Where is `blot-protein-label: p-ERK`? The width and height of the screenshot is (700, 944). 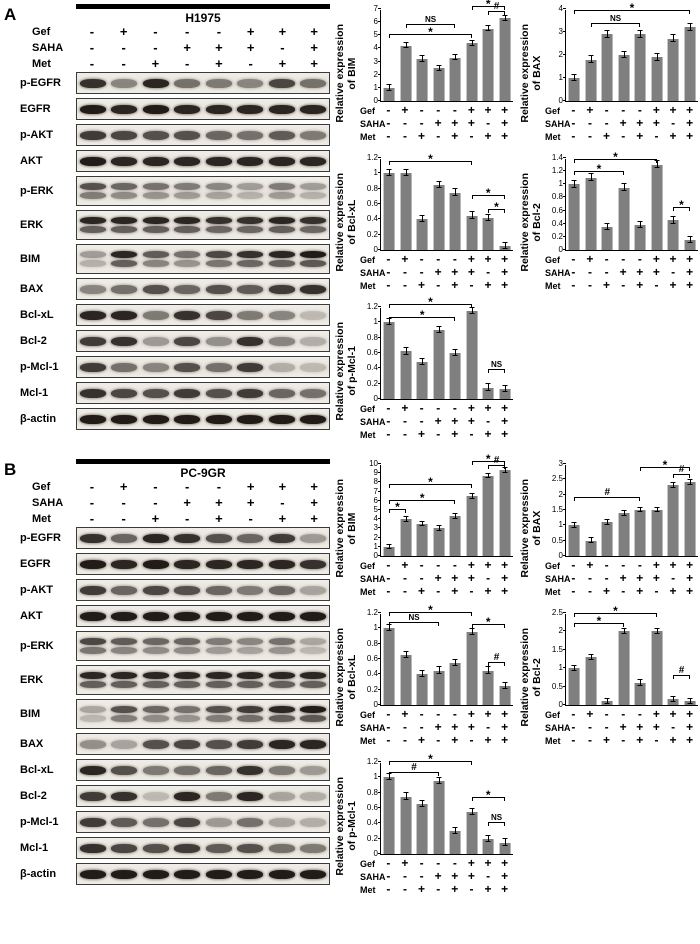 blot-protein-label: p-ERK is located at coordinates (37, 646).